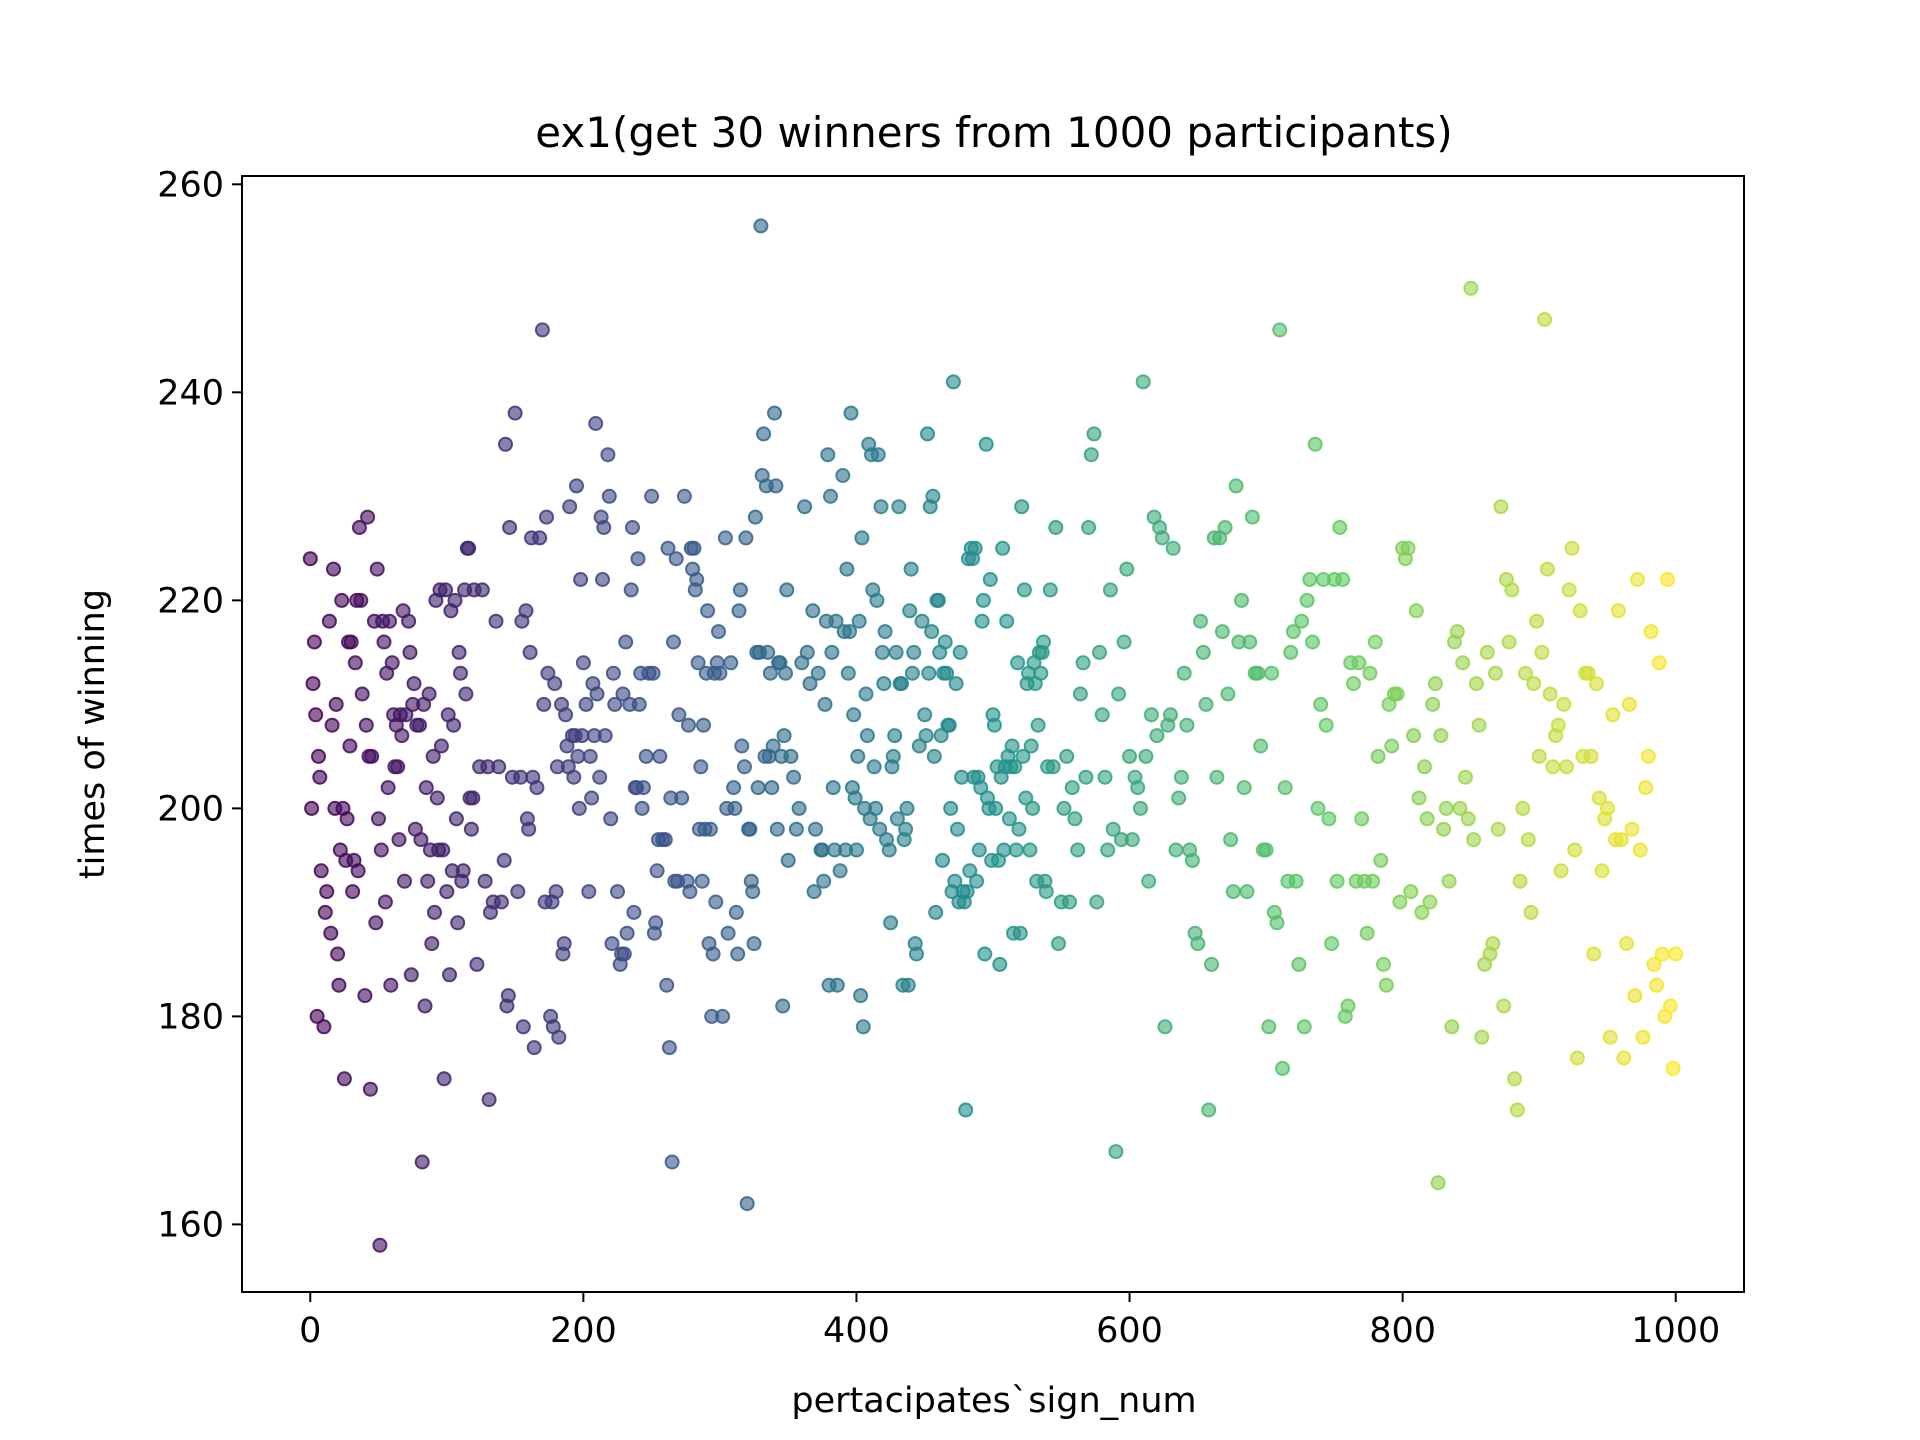 This screenshot has width=1920, height=1440. Describe the element at coordinates (190, 1225) in the screenshot. I see `y-tick-label-160: 160` at that location.